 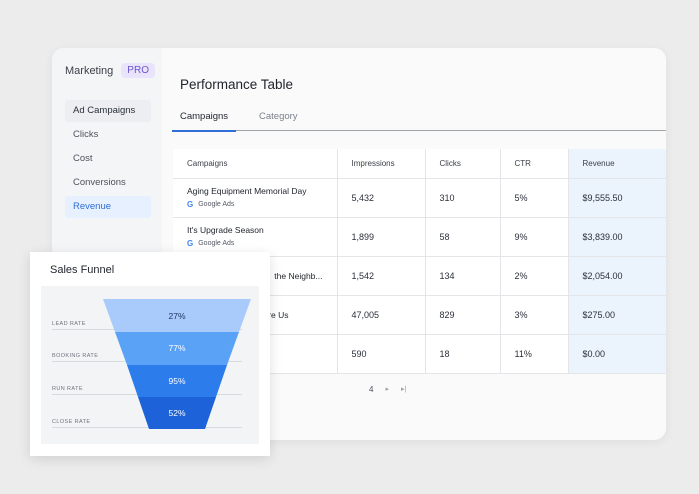 I want to click on tab-bar: Campaigns Category, so click(x=419, y=118).